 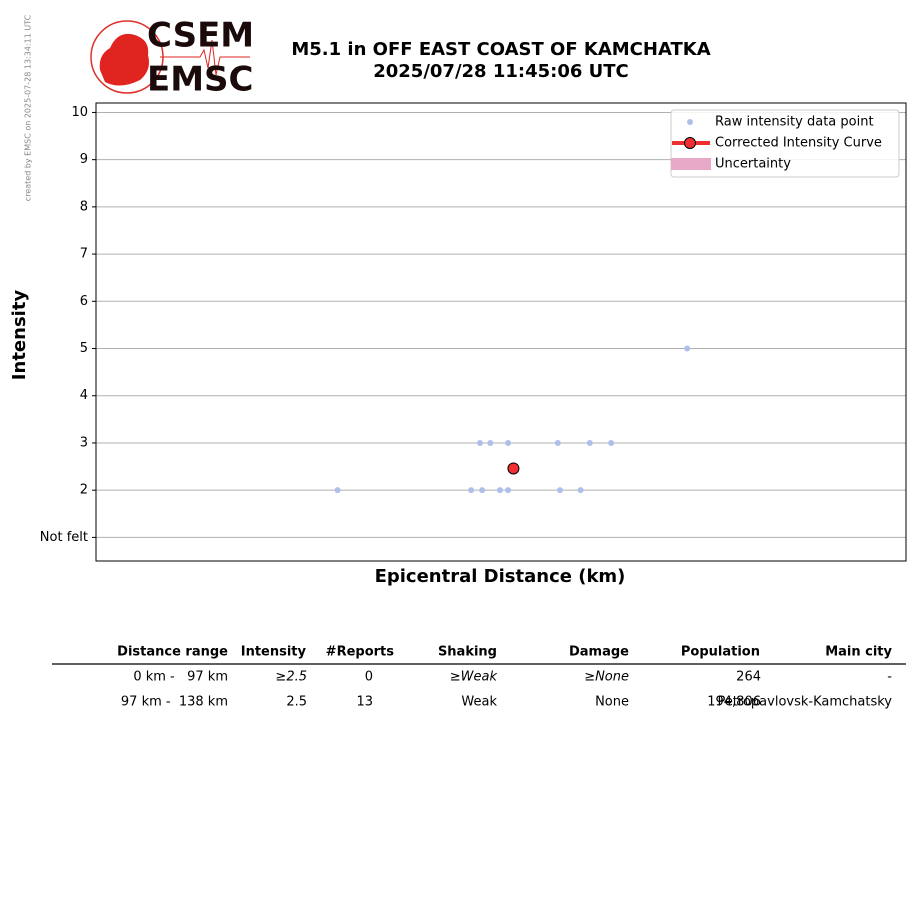 What do you see at coordinates (889, 677) in the screenshot?
I see `table-cell: -` at bounding box center [889, 677].